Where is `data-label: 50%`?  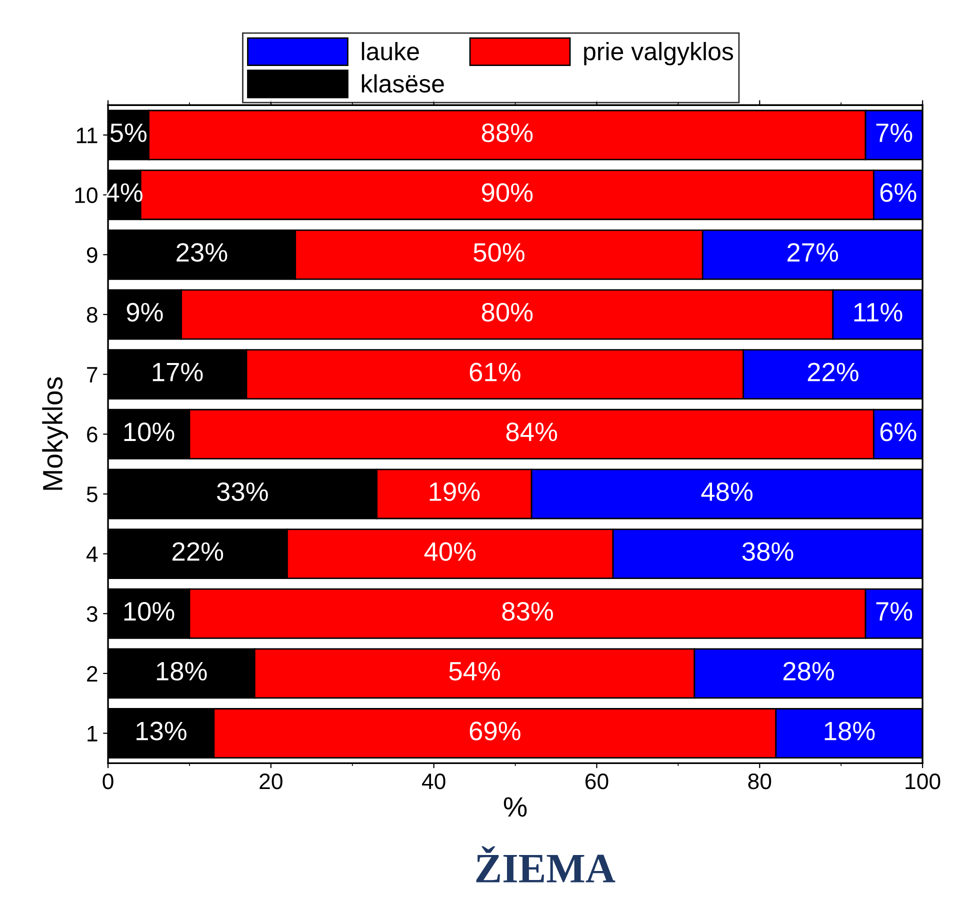 data-label: 50% is located at coordinates (499, 252).